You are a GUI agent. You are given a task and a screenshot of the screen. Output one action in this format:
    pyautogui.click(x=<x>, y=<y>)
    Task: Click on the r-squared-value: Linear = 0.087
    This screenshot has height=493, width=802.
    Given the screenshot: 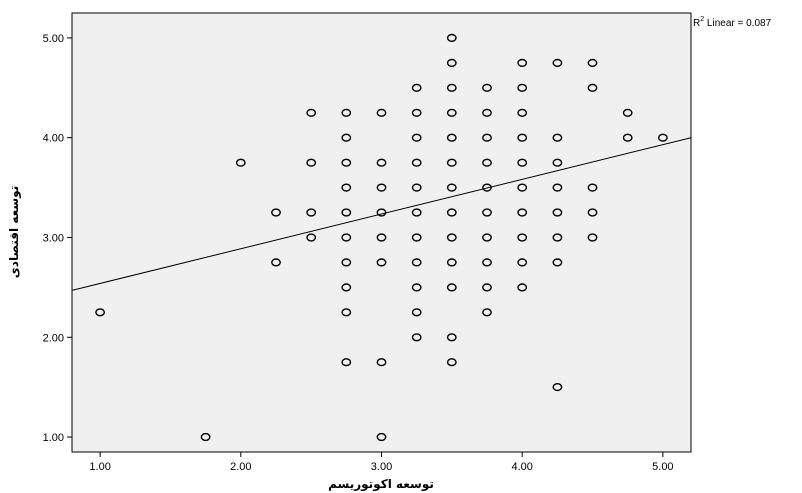 What is the action you would take?
    pyautogui.click(x=737, y=23)
    